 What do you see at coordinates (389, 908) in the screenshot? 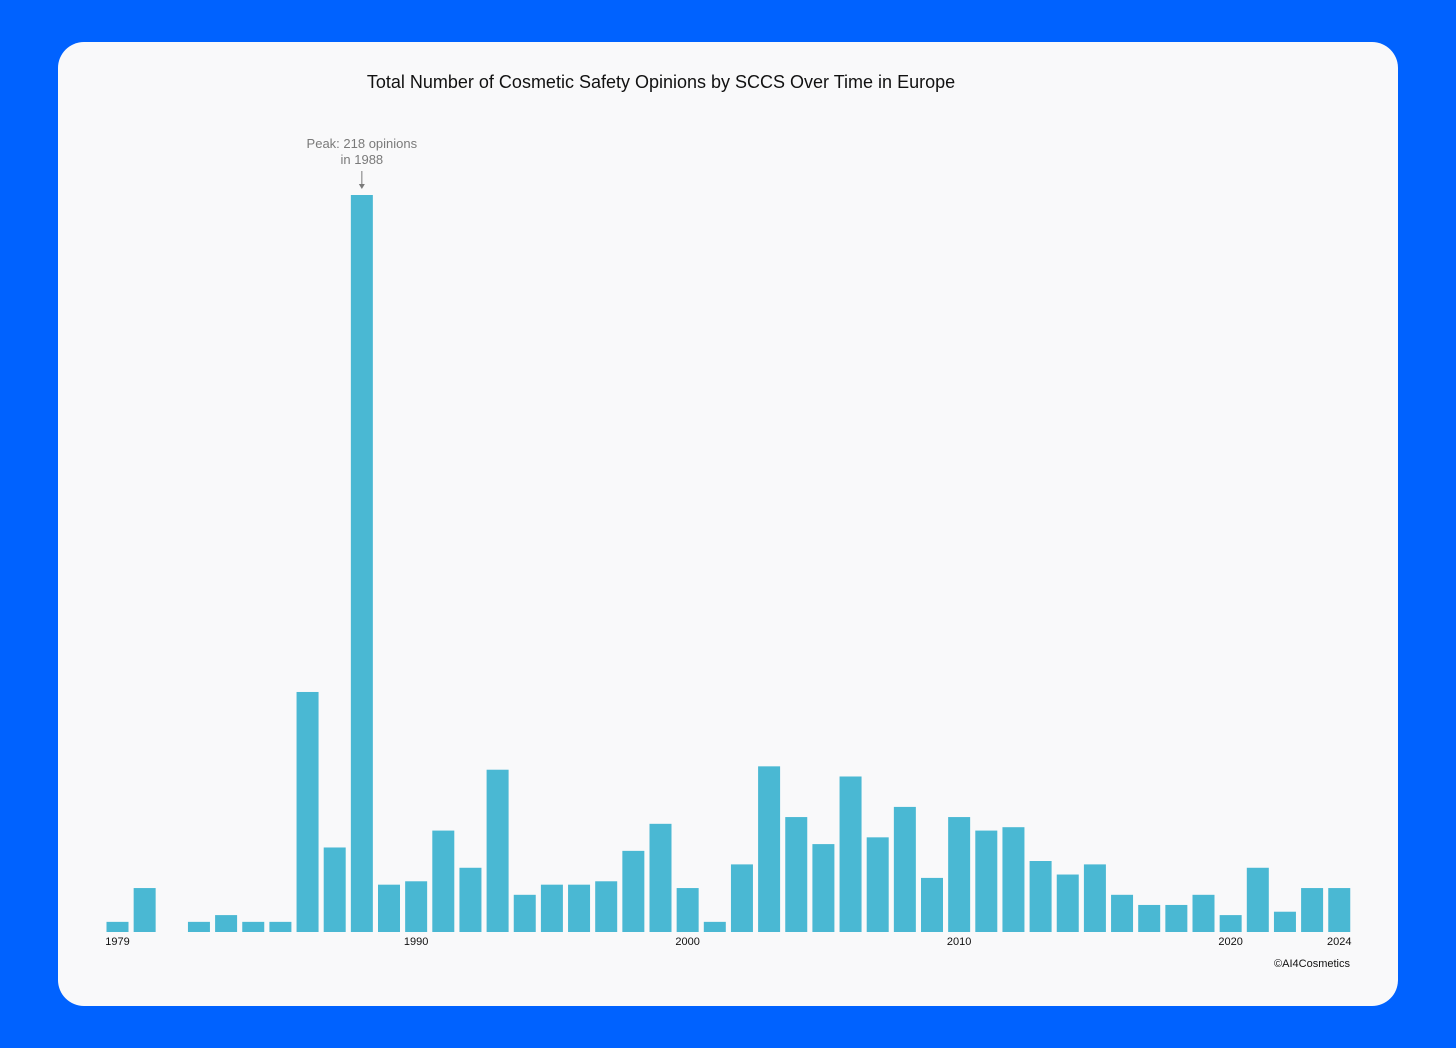
I see `bar-1989` at bounding box center [389, 908].